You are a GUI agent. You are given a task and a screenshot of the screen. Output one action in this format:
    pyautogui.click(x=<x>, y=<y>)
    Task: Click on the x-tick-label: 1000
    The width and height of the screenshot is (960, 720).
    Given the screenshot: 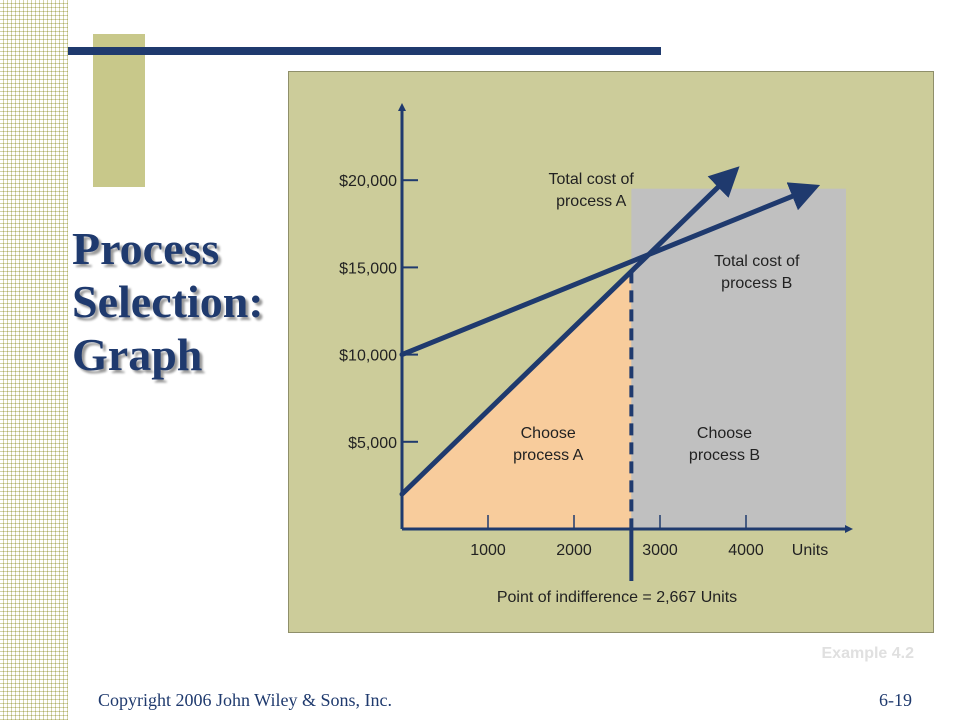 What is the action you would take?
    pyautogui.click(x=488, y=550)
    